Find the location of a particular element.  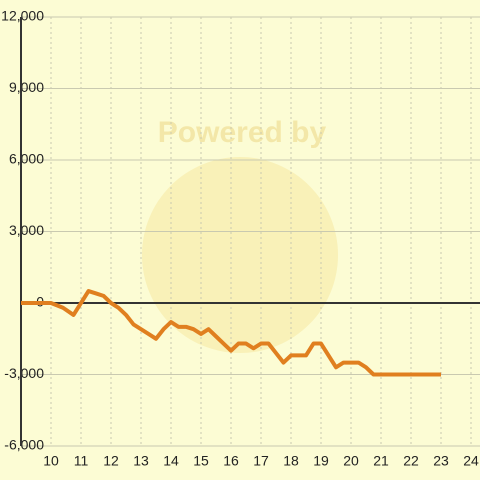

y-tick-label: 9,000 is located at coordinates (26, 87).